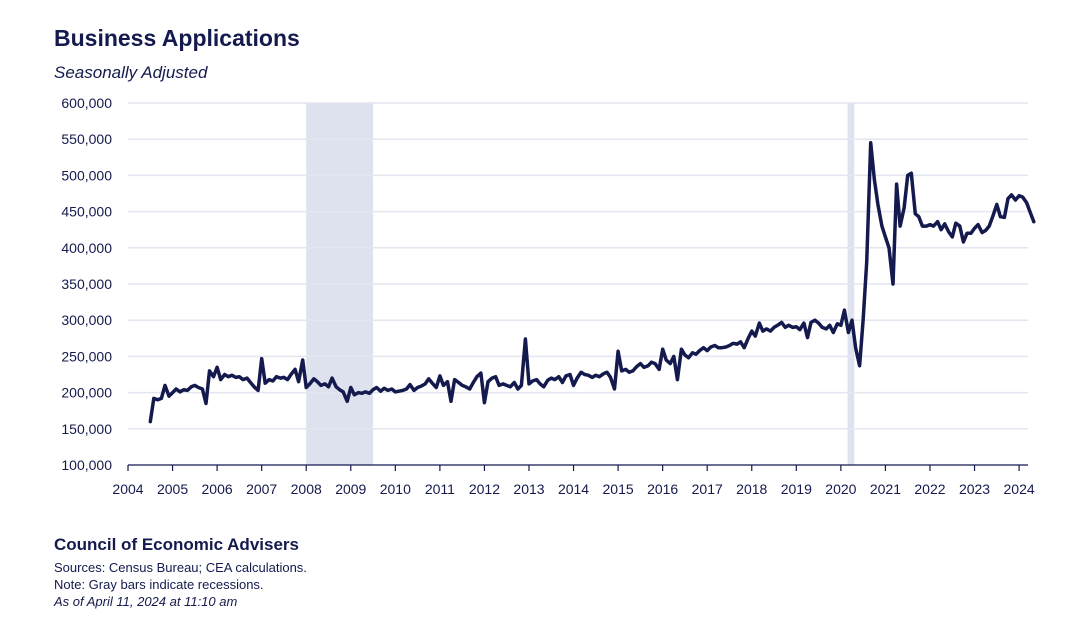  What do you see at coordinates (484, 489) in the screenshot?
I see `x-tick-label: 2012` at bounding box center [484, 489].